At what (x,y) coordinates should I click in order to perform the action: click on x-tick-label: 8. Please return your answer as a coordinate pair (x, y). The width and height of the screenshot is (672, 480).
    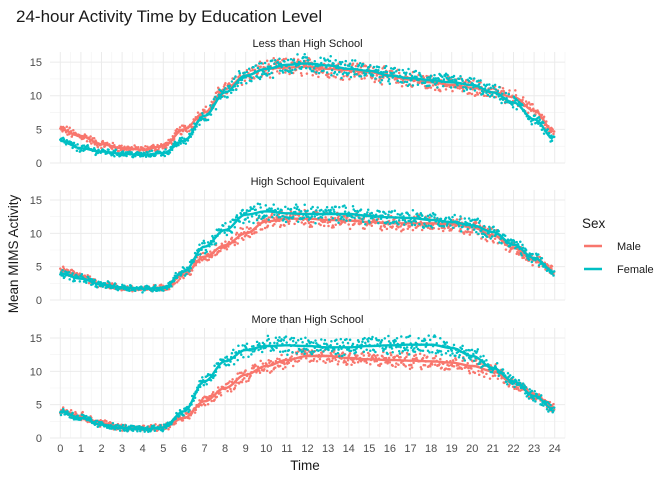
    Looking at the image, I should click on (225, 449).